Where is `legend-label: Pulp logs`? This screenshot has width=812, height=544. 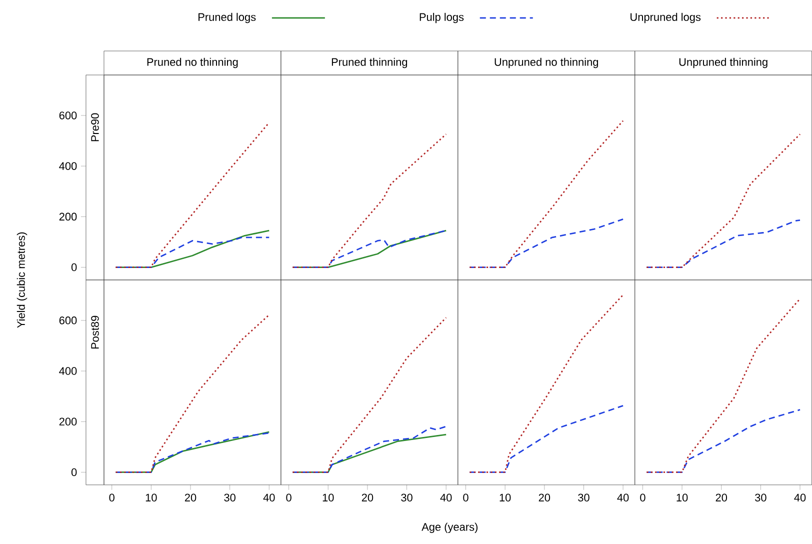 legend-label: Pulp logs is located at coordinates (442, 18).